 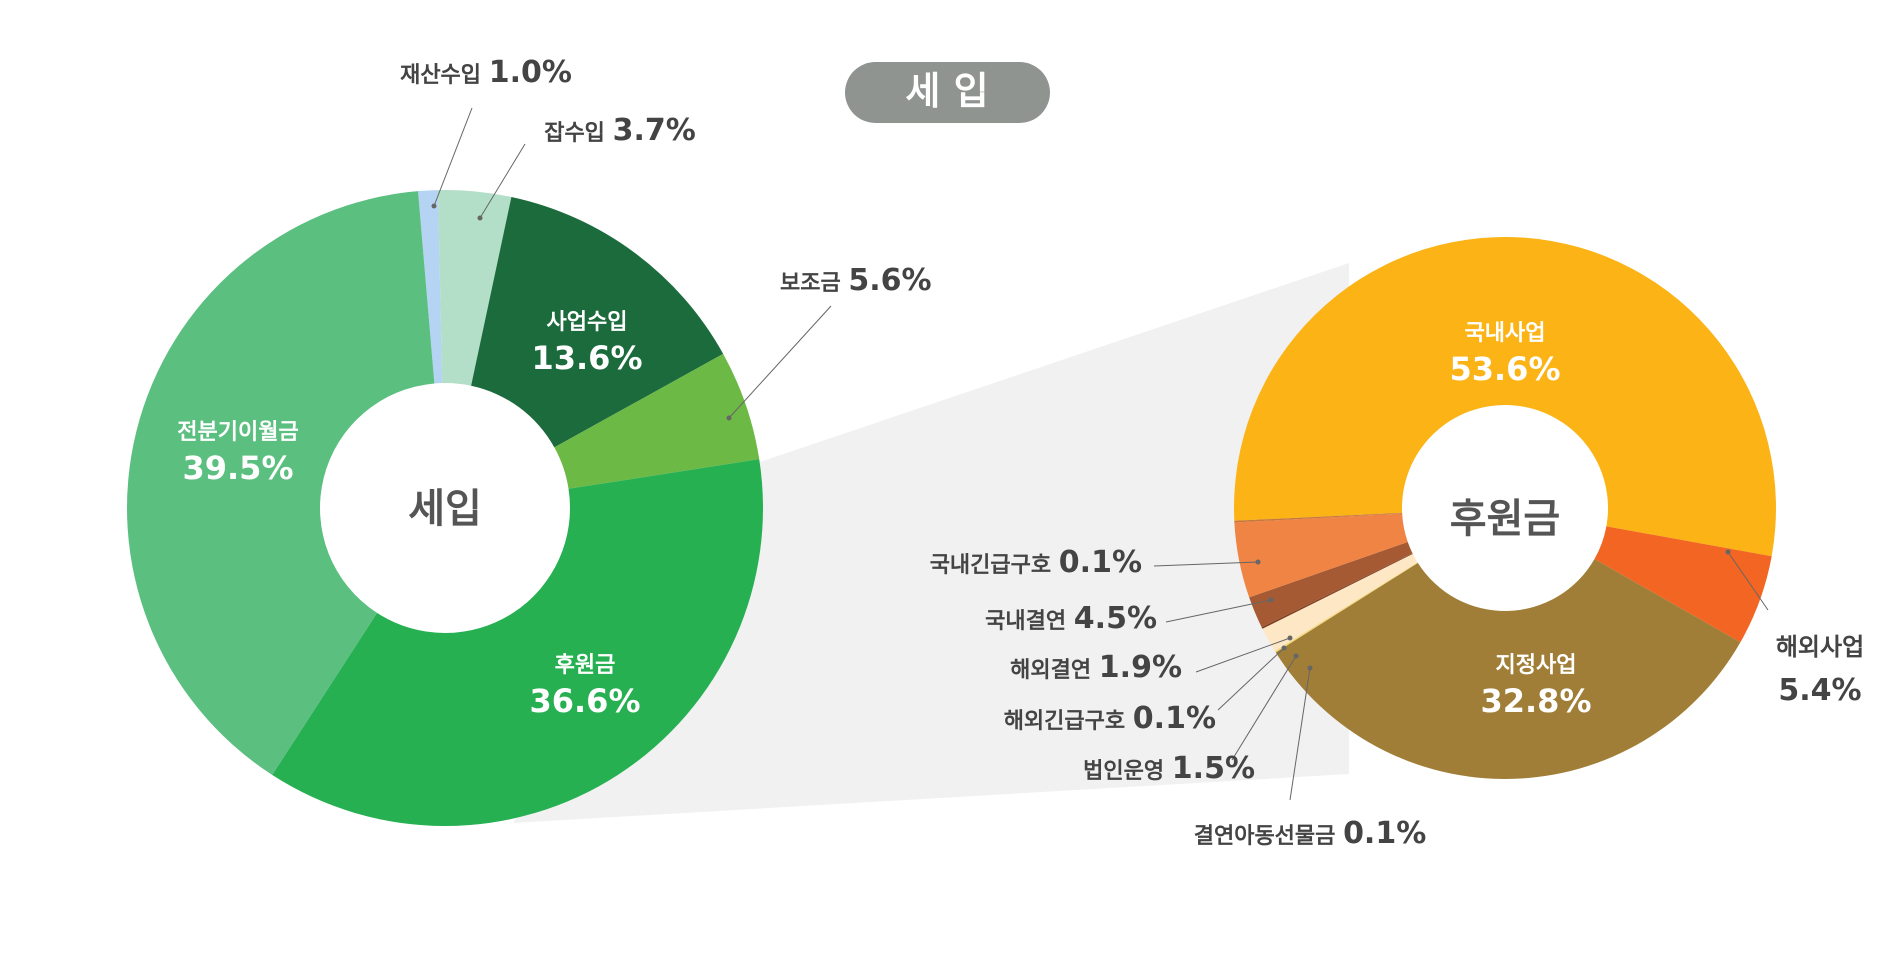 What do you see at coordinates (584, 701) in the screenshot?
I see `pie1-value-4: 36.6%` at bounding box center [584, 701].